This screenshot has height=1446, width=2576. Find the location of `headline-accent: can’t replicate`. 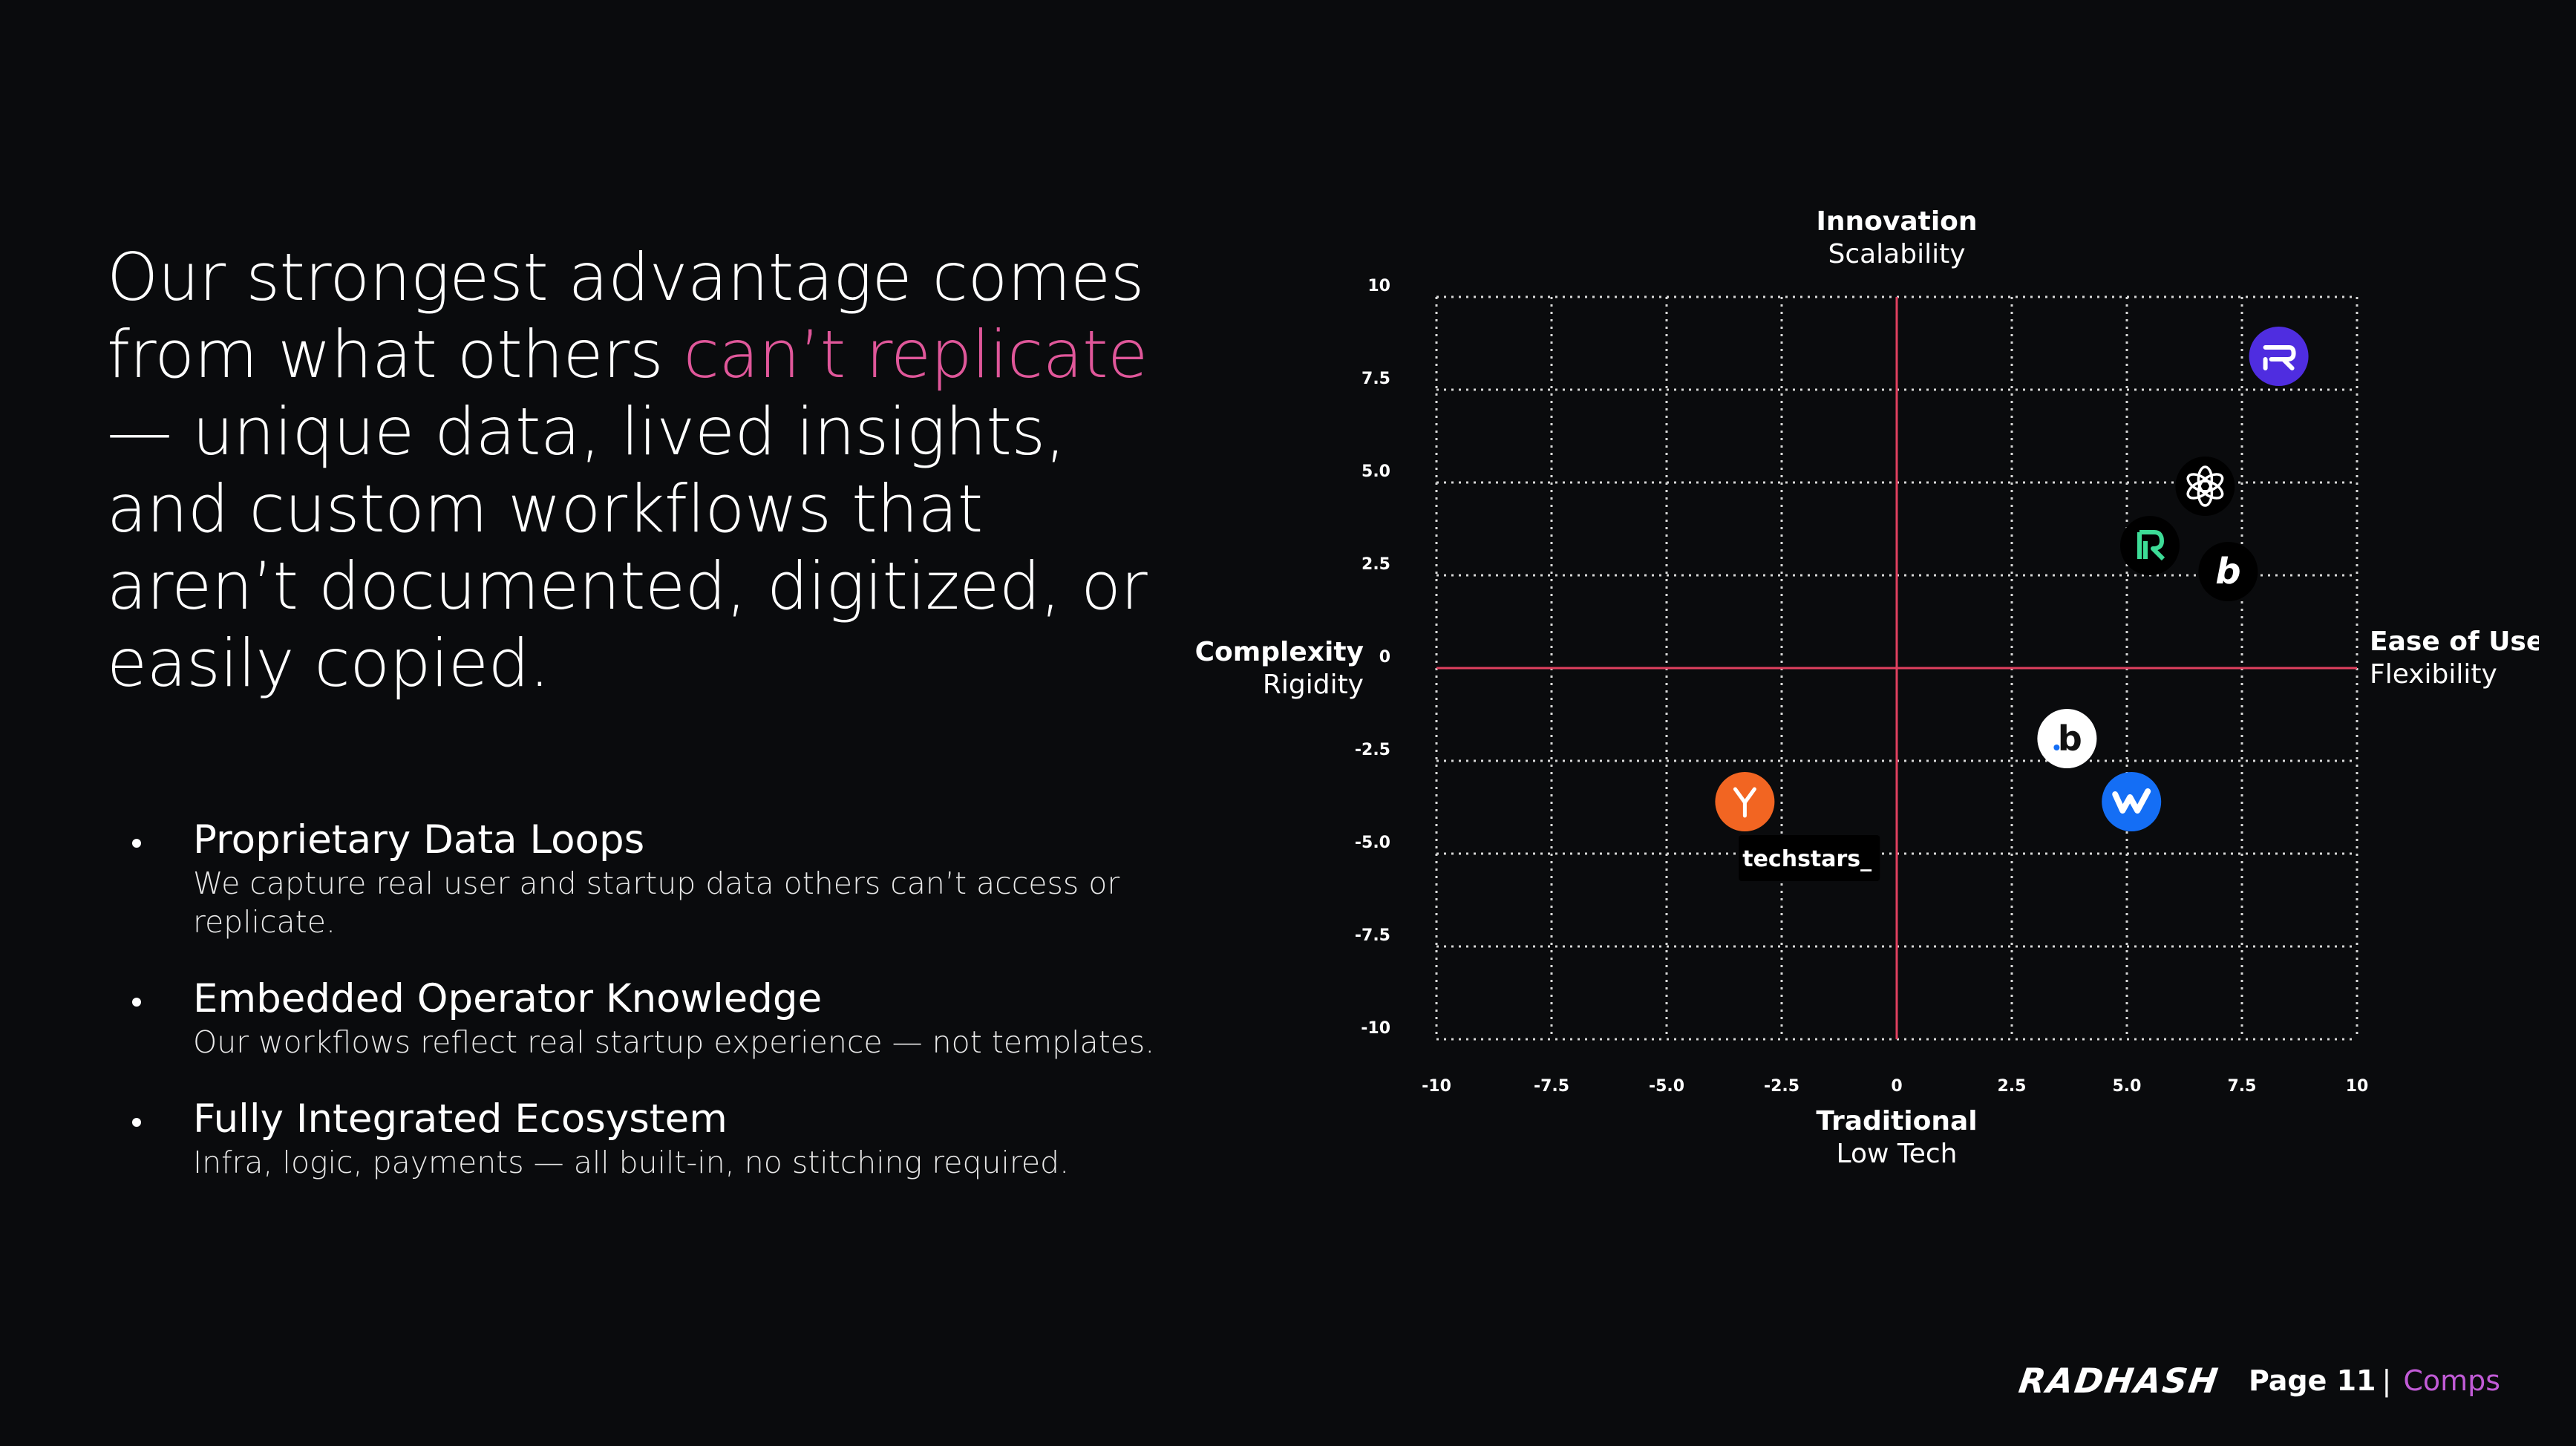

headline-accent: can’t replicate is located at coordinates (916, 354).